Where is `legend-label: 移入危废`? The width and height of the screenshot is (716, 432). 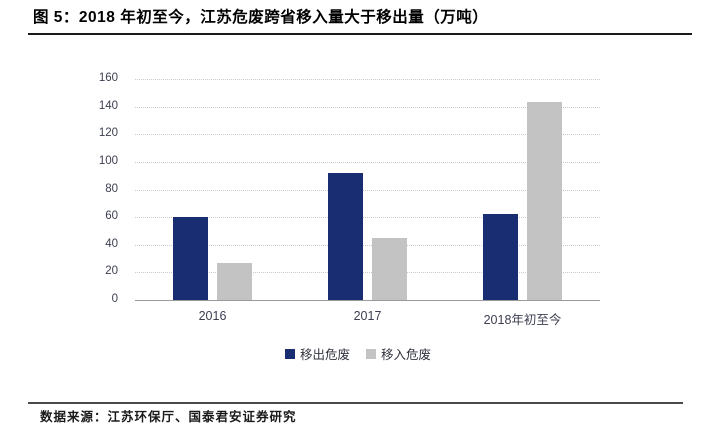
legend-label: 移入危废 is located at coordinates (406, 355).